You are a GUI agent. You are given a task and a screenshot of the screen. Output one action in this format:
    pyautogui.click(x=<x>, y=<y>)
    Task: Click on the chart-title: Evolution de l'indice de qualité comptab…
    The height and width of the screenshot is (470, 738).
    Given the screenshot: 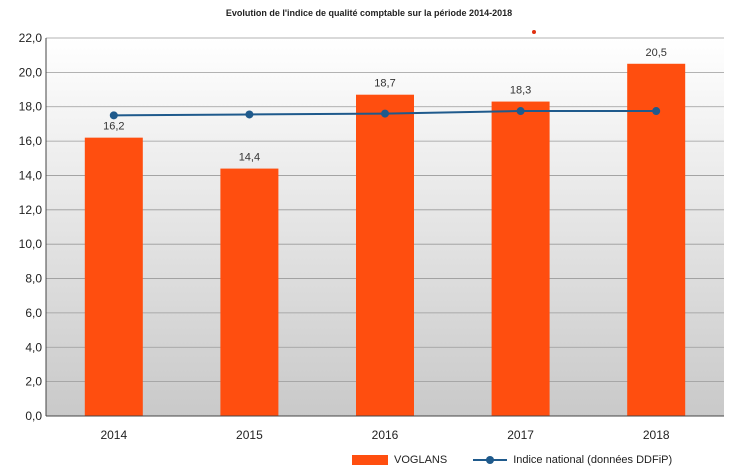 What is the action you would take?
    pyautogui.click(x=369, y=13)
    